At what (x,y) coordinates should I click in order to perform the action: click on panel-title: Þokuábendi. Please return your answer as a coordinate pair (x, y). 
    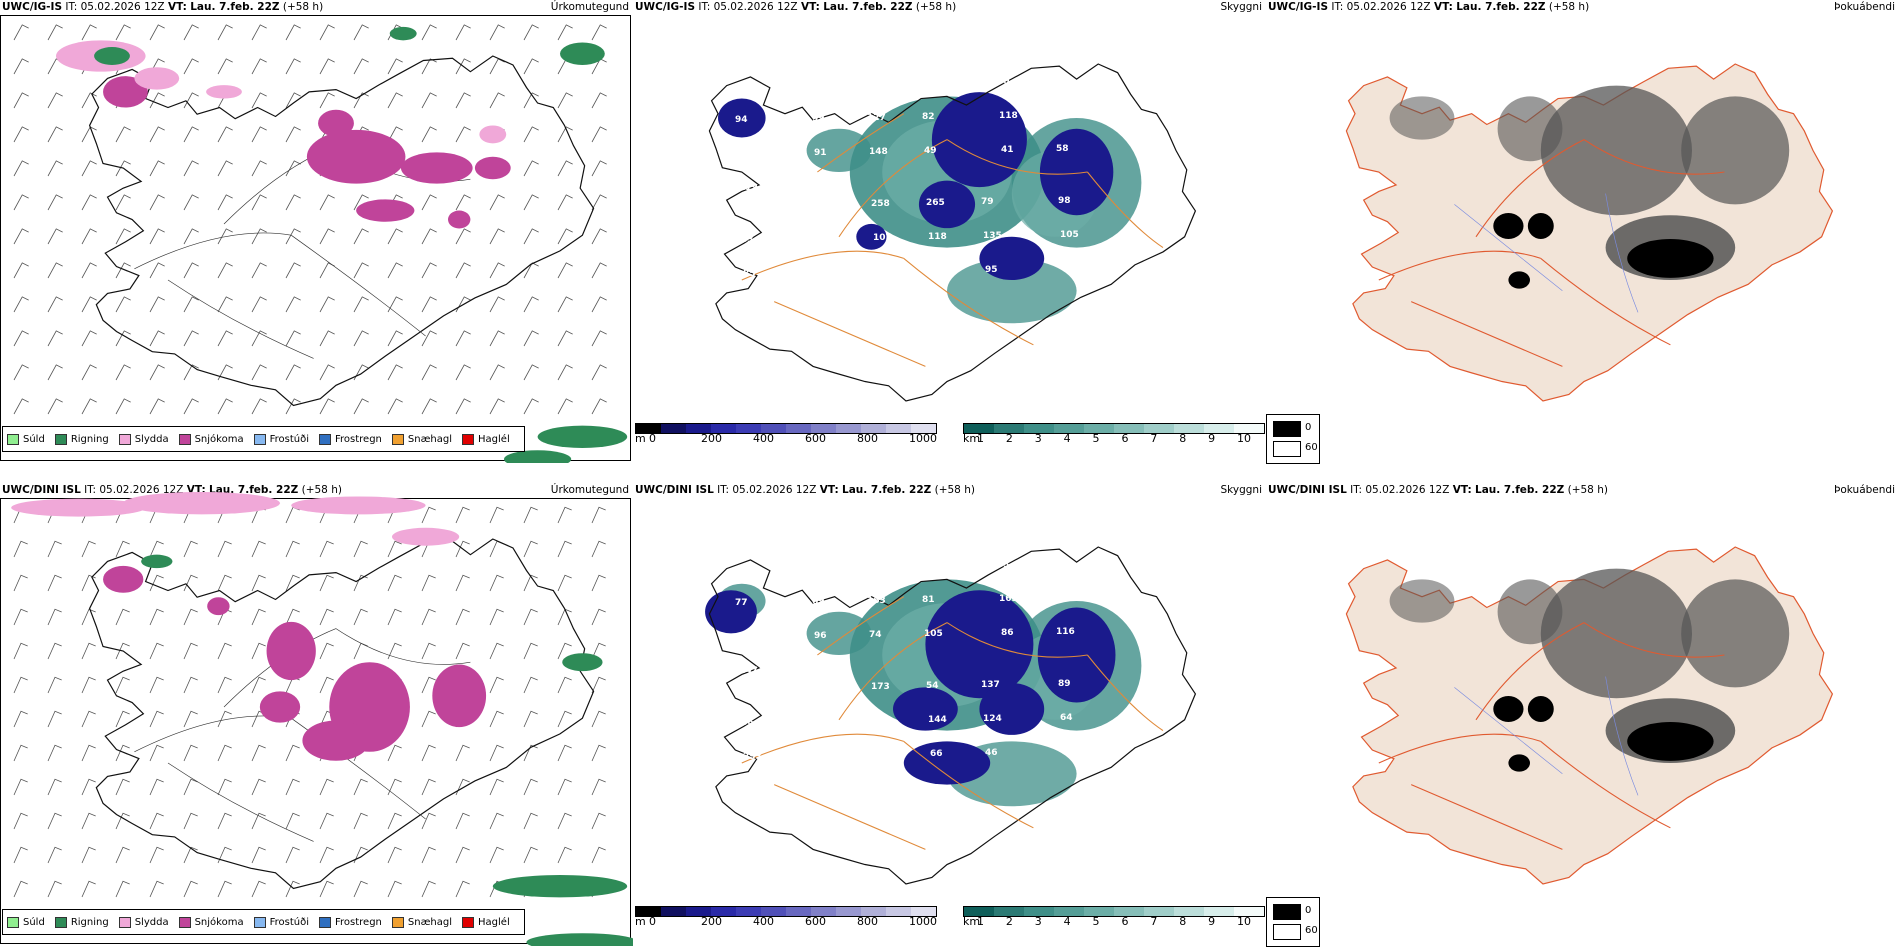
    Looking at the image, I should click on (1864, 490).